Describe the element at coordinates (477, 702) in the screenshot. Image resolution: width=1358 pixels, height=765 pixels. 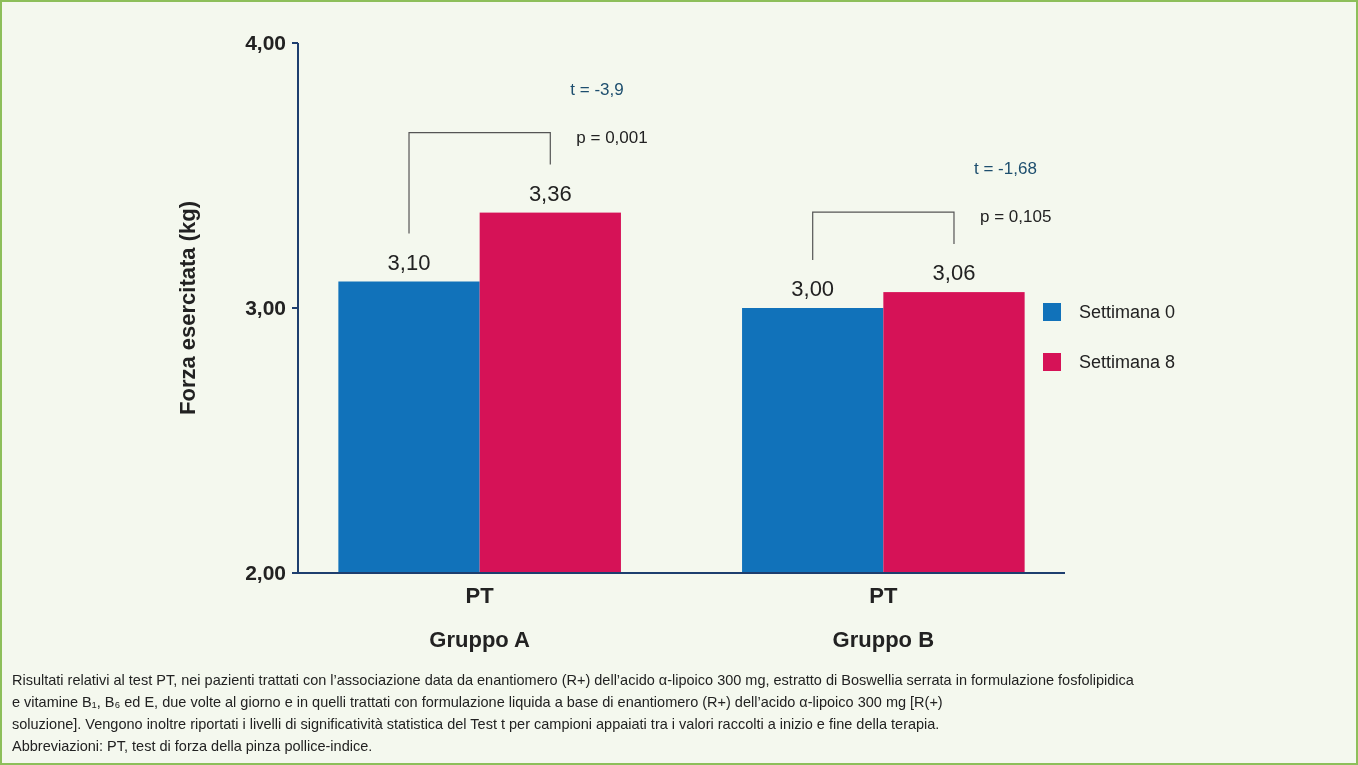
I see `text: e vitamine B₁, B₆ ed E, due volte al giorno e in quelli trattati con formulazione liquida a base di enantiomero (R+) dell’acido α-lipoico 300 mg [R(+)` at that location.